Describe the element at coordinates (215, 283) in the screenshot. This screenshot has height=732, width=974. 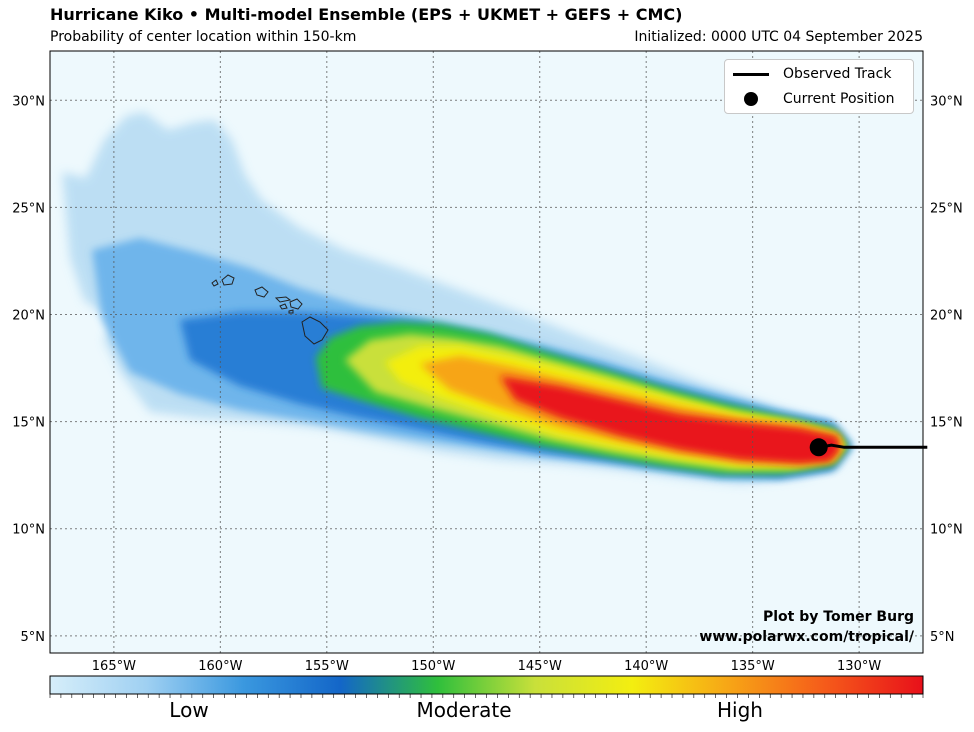
I see `island-niihau` at that location.